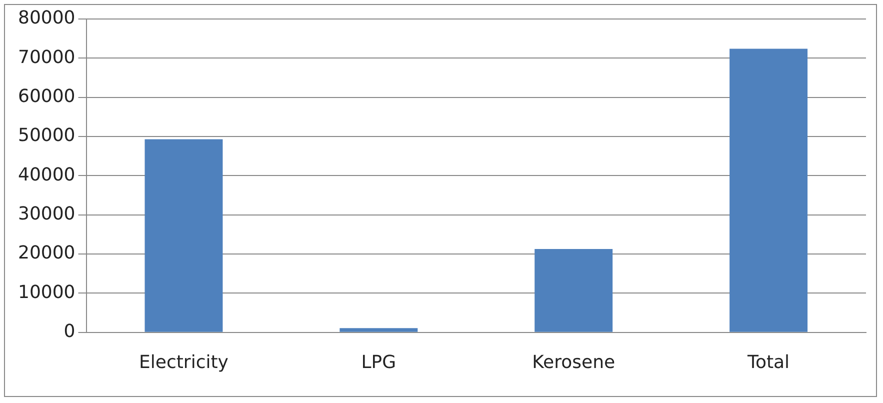  I want to click on y-tick-label: 10000, so click(47, 292).